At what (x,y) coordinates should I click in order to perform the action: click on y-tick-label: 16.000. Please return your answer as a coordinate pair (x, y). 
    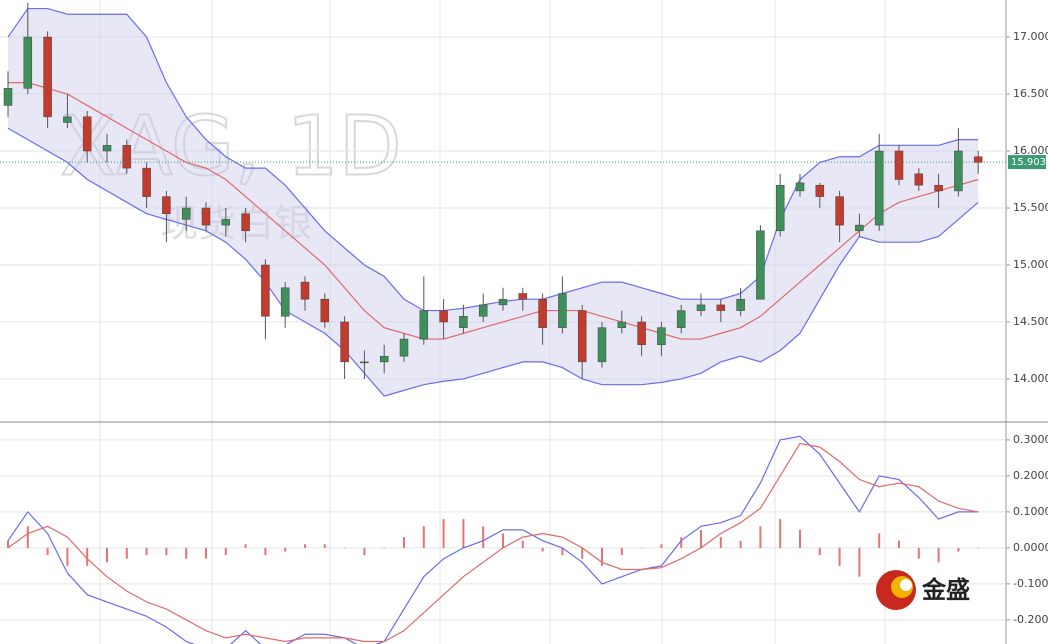
    Looking at the image, I should click on (1030, 150).